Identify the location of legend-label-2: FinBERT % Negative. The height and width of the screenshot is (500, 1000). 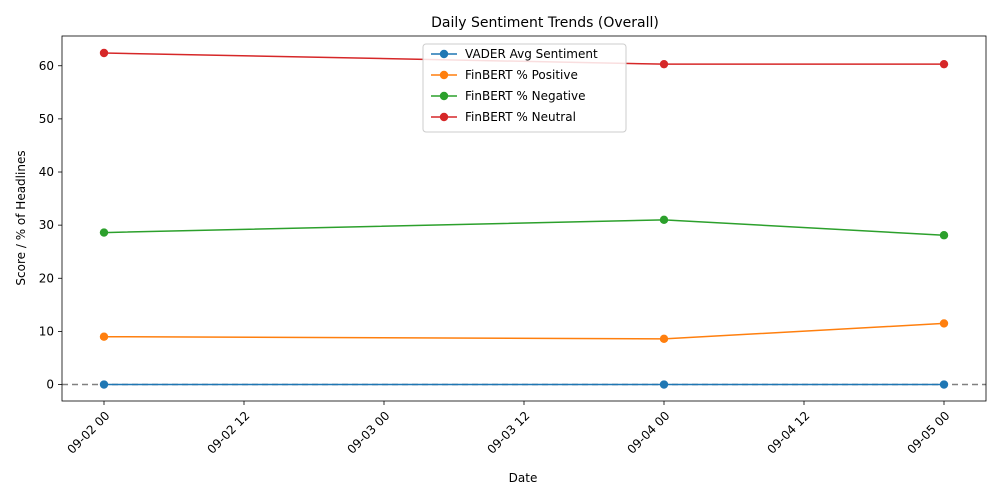
(525, 96).